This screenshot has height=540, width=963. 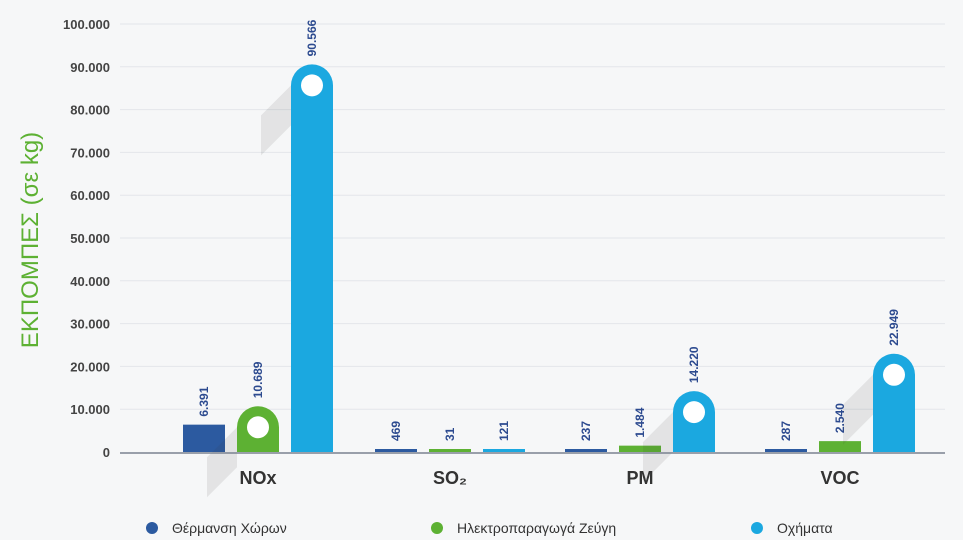 What do you see at coordinates (90, 152) in the screenshot?
I see `y-tick-label: 70.000` at bounding box center [90, 152].